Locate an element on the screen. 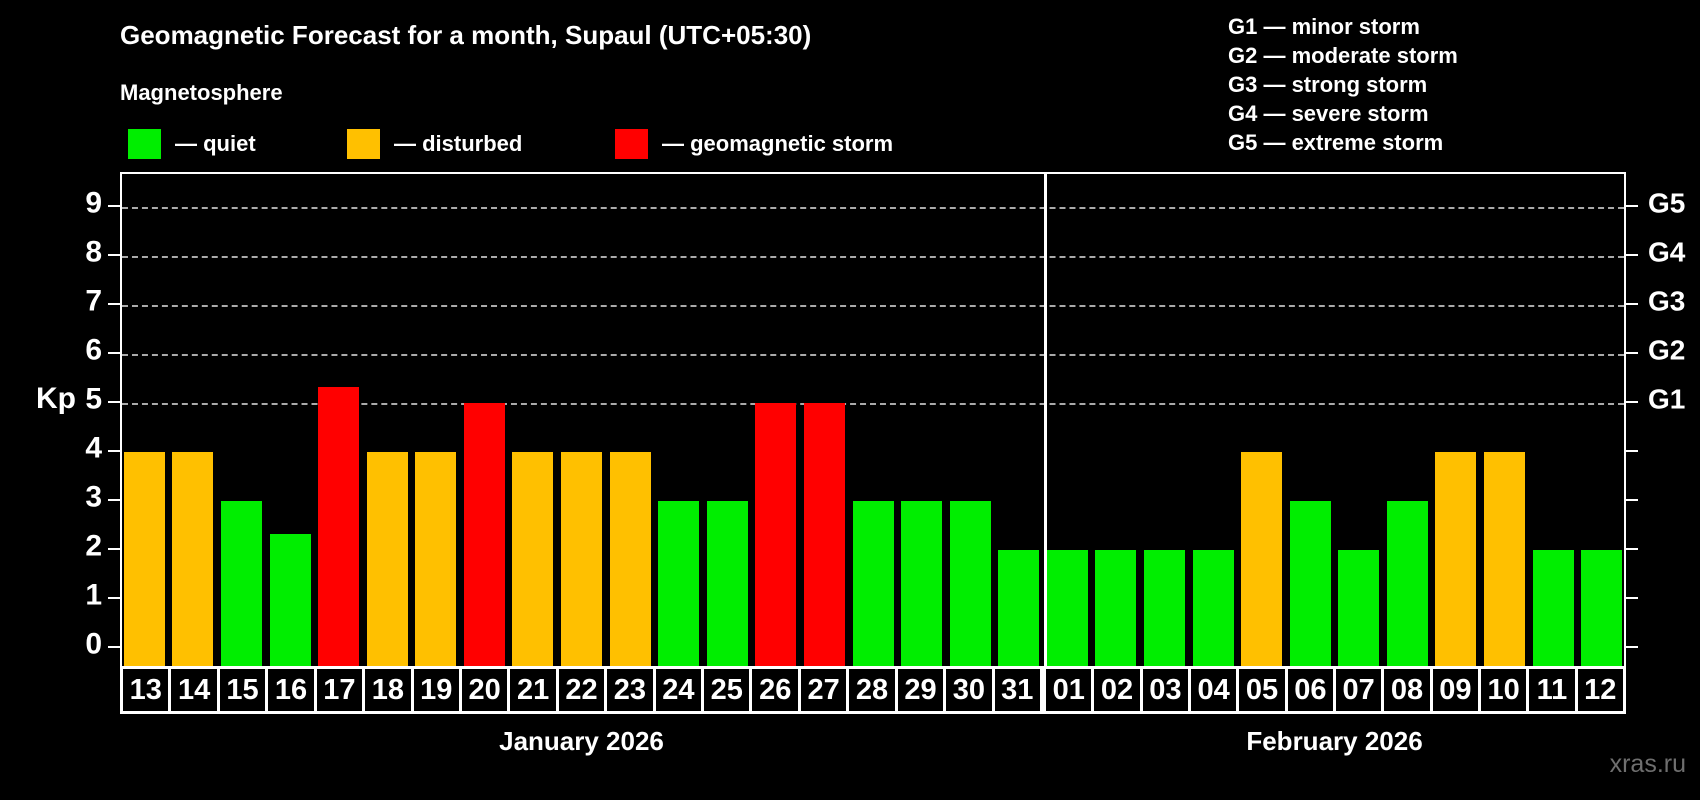  legend-item-storm: — geomagnetic storm is located at coordinates (754, 144).